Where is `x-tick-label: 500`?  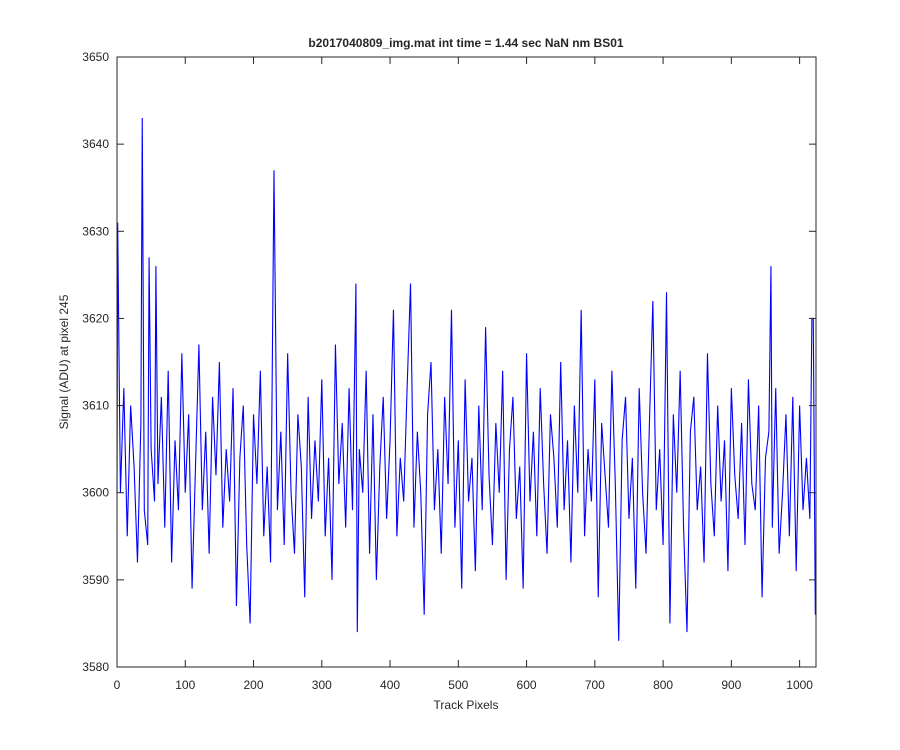 x-tick-label: 500 is located at coordinates (458, 685).